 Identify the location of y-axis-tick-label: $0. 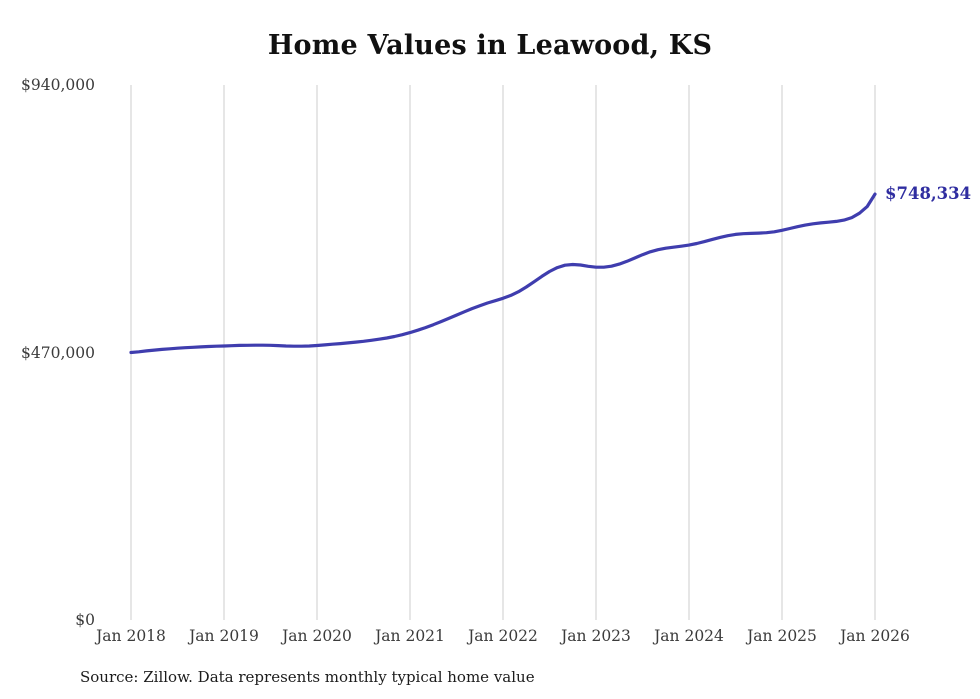
(85, 620).